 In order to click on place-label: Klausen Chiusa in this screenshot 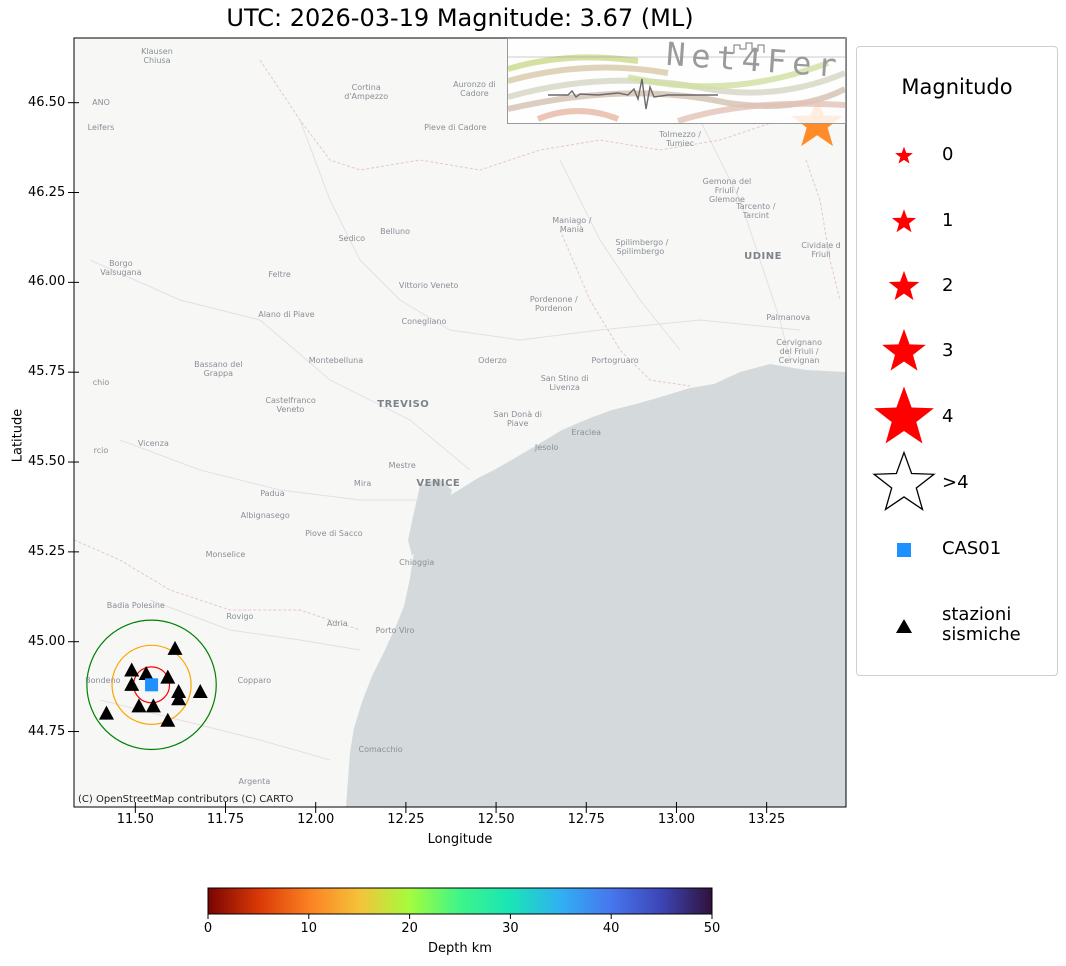, I will do `click(157, 56)`.